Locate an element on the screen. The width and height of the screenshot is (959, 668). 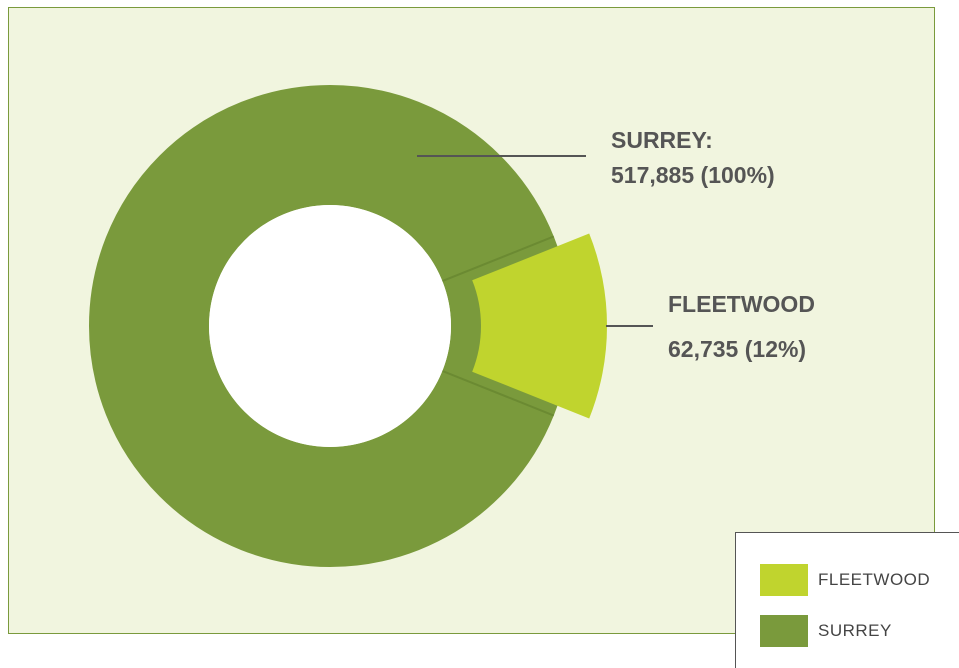
legend-item-surrey: SURREY is located at coordinates (826, 631).